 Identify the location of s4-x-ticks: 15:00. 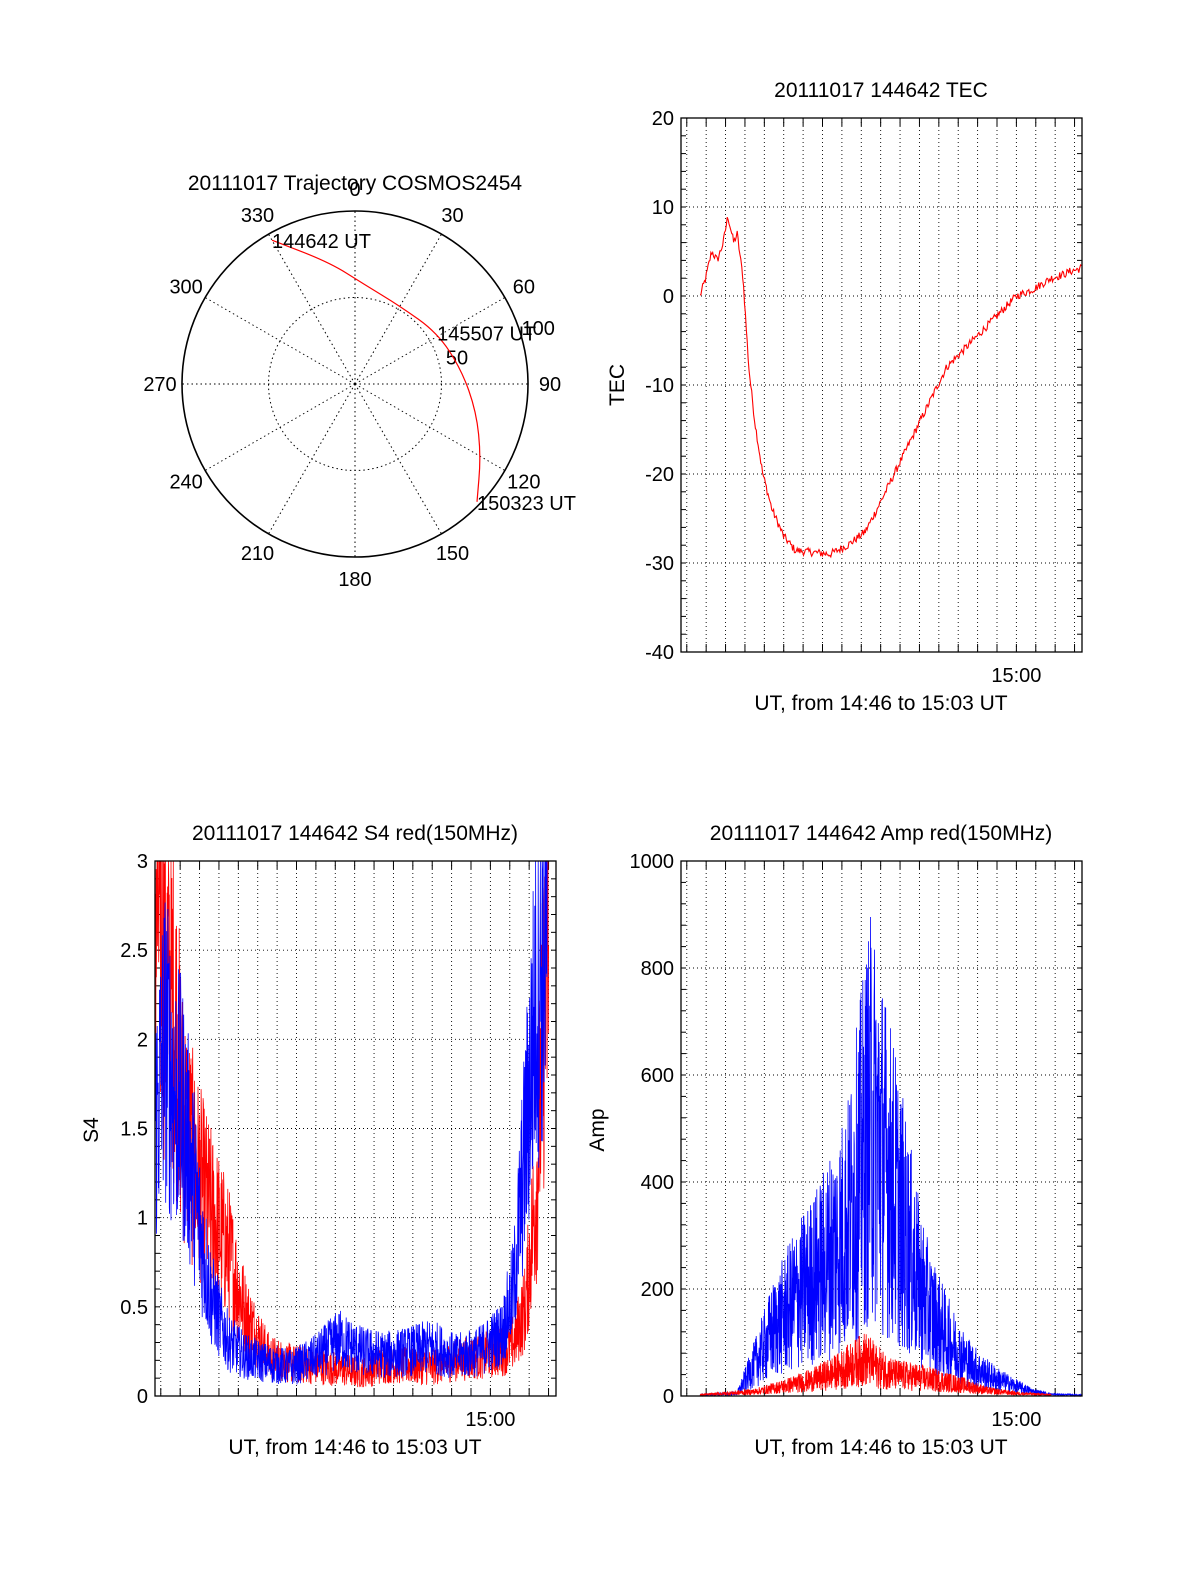
(490, 1420).